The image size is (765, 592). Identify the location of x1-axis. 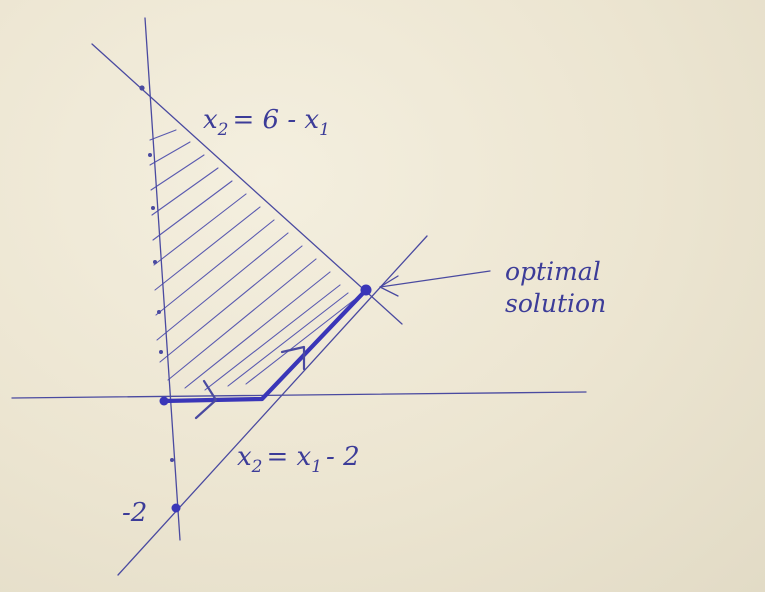
(299, 395).